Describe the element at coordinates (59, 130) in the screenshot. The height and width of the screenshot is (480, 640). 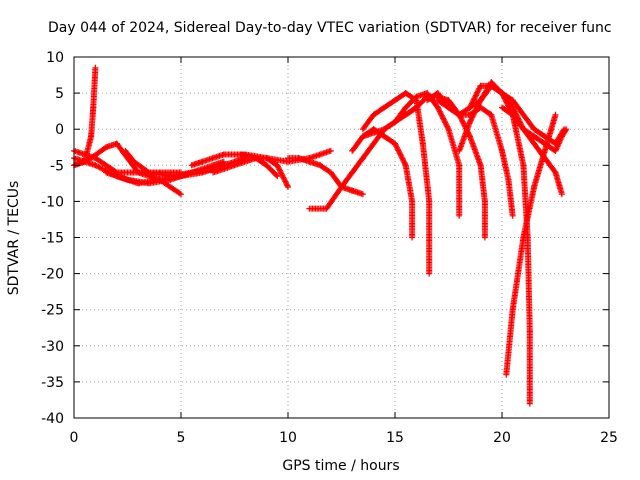
I see `y-tick-label: 0` at that location.